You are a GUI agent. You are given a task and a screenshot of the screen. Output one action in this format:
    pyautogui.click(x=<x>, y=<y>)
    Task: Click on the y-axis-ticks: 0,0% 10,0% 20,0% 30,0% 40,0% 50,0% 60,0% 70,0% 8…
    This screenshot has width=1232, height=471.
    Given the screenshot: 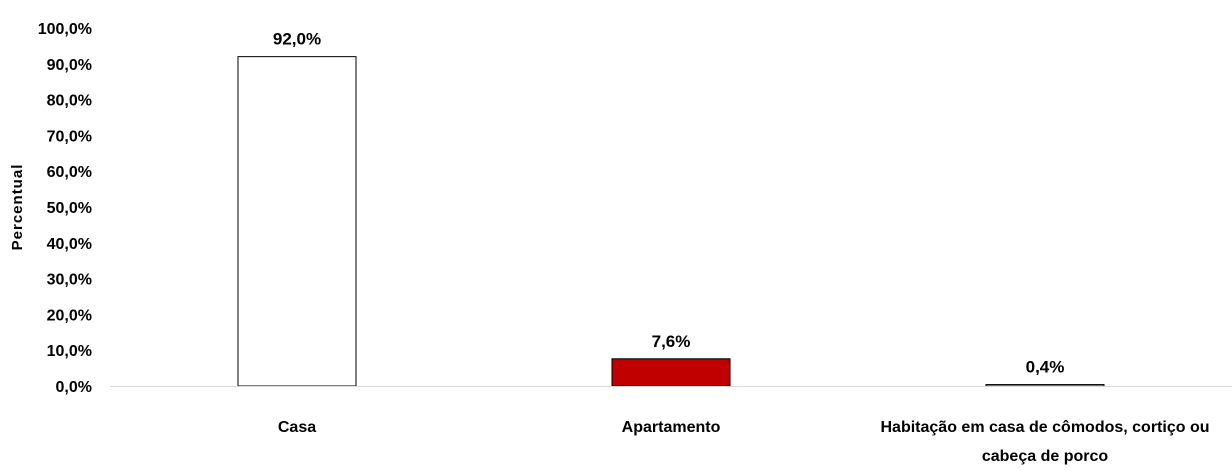 What is the action you would take?
    pyautogui.click(x=65, y=208)
    